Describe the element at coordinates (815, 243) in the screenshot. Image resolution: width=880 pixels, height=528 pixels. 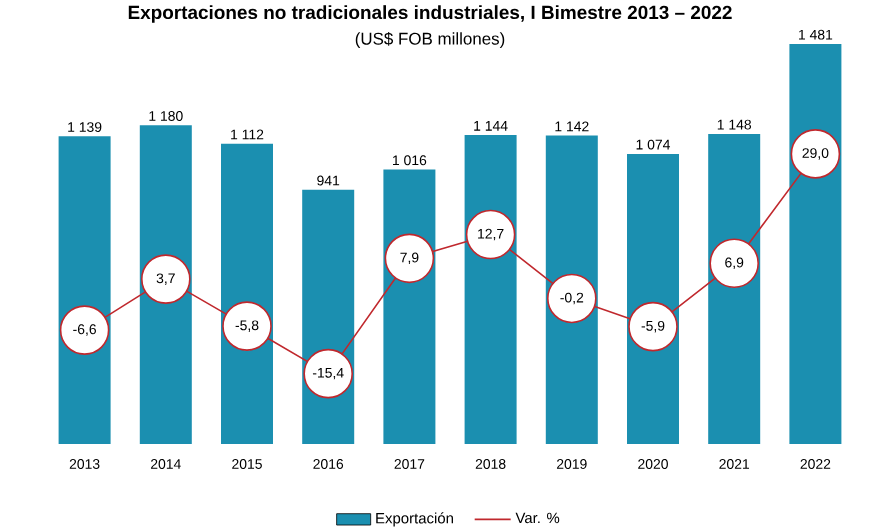
I see `bar` at that location.